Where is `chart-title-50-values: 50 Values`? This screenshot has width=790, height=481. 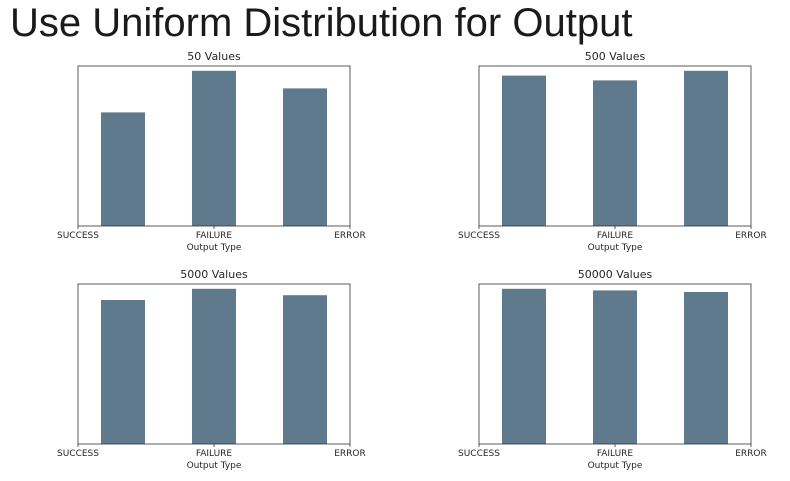
chart-title-50-values: 50 Values is located at coordinates (214, 56).